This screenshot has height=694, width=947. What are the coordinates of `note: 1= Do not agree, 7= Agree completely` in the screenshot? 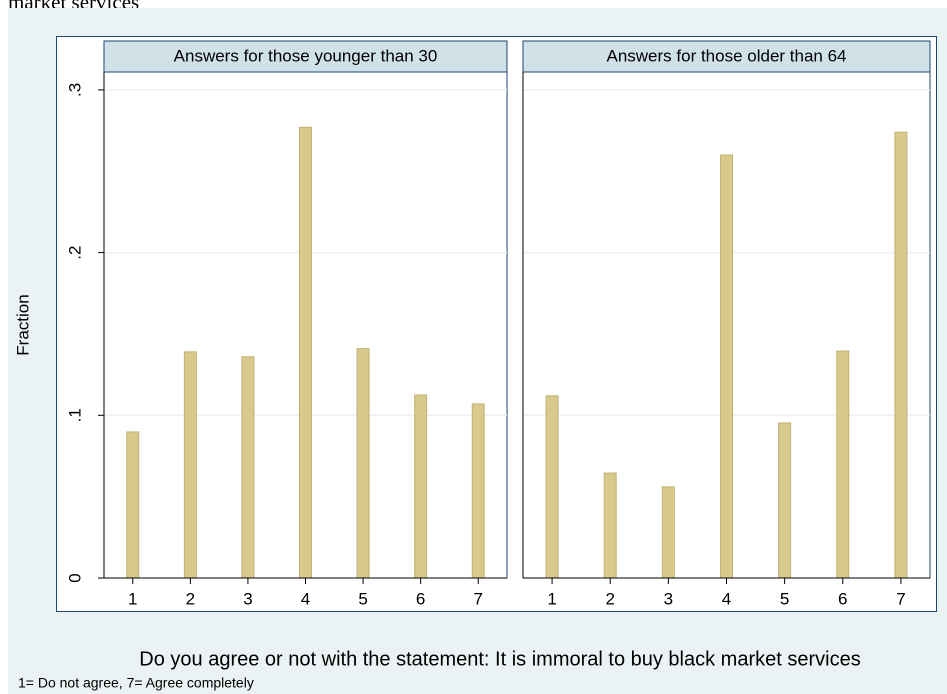 It's located at (136, 683).